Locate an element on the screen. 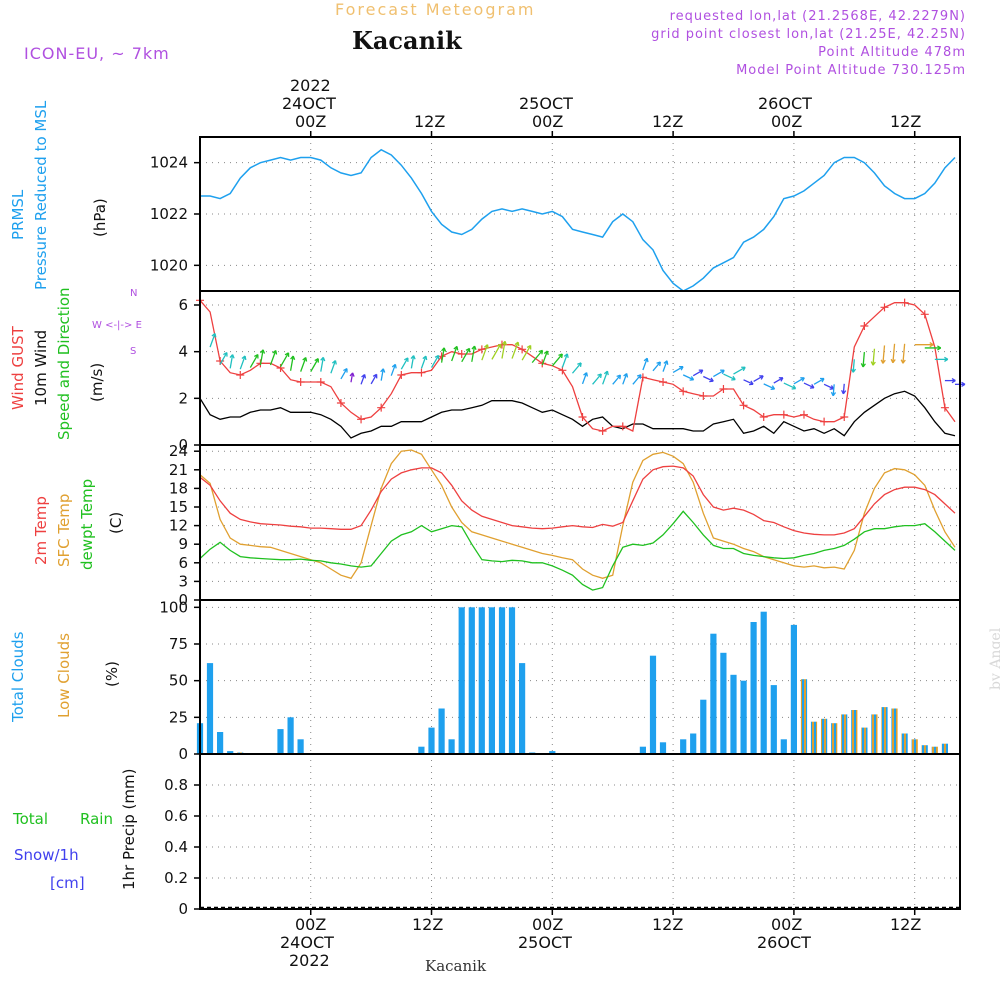 This screenshot has width=1000, height=1000. y-tick-label: 12 is located at coordinates (178, 526).